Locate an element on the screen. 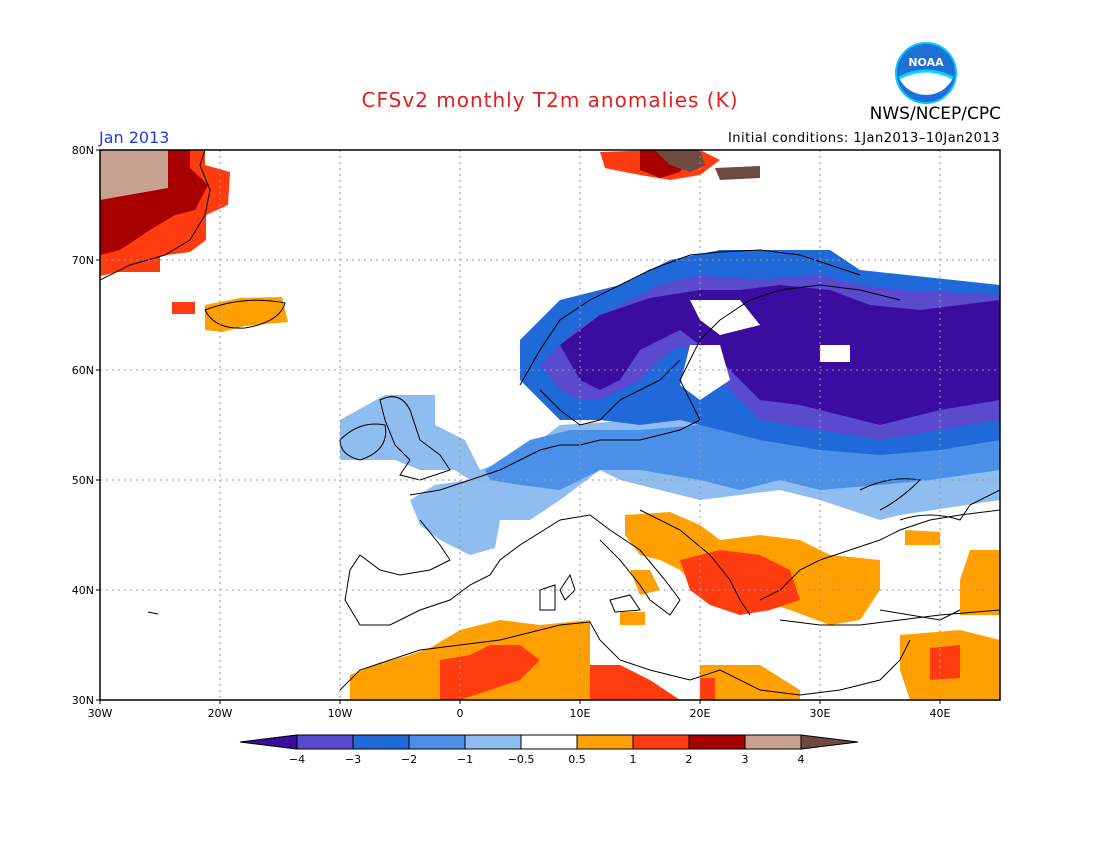 The image size is (1100, 850). lon-label: 30E is located at coordinates (820, 713).